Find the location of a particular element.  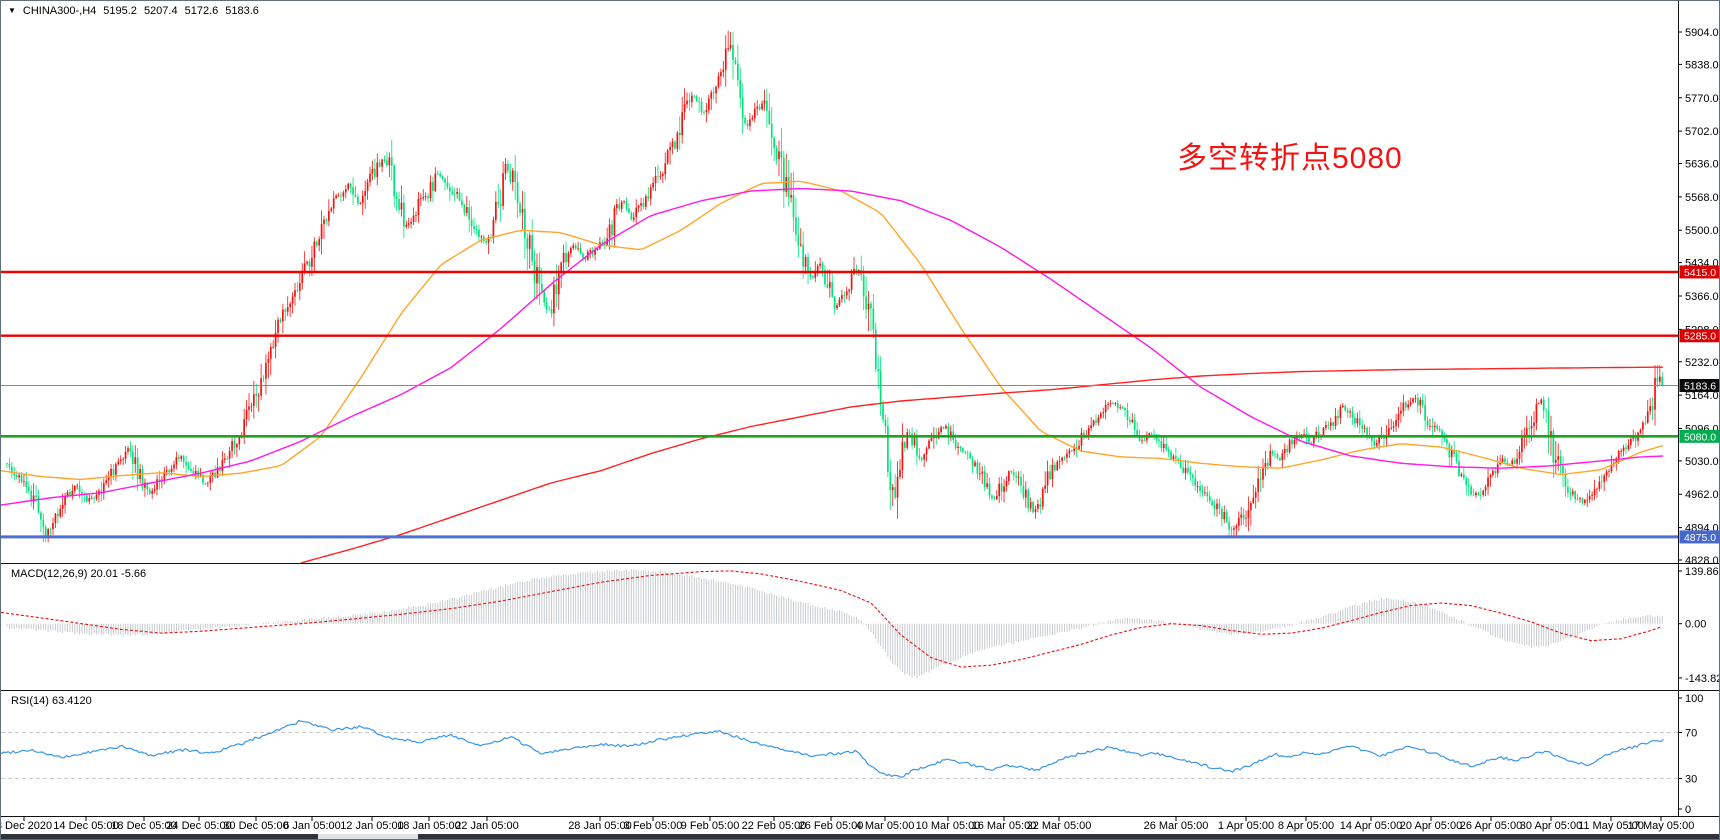

y-axis-tick-label: 5500.0 is located at coordinates (1702, 231).